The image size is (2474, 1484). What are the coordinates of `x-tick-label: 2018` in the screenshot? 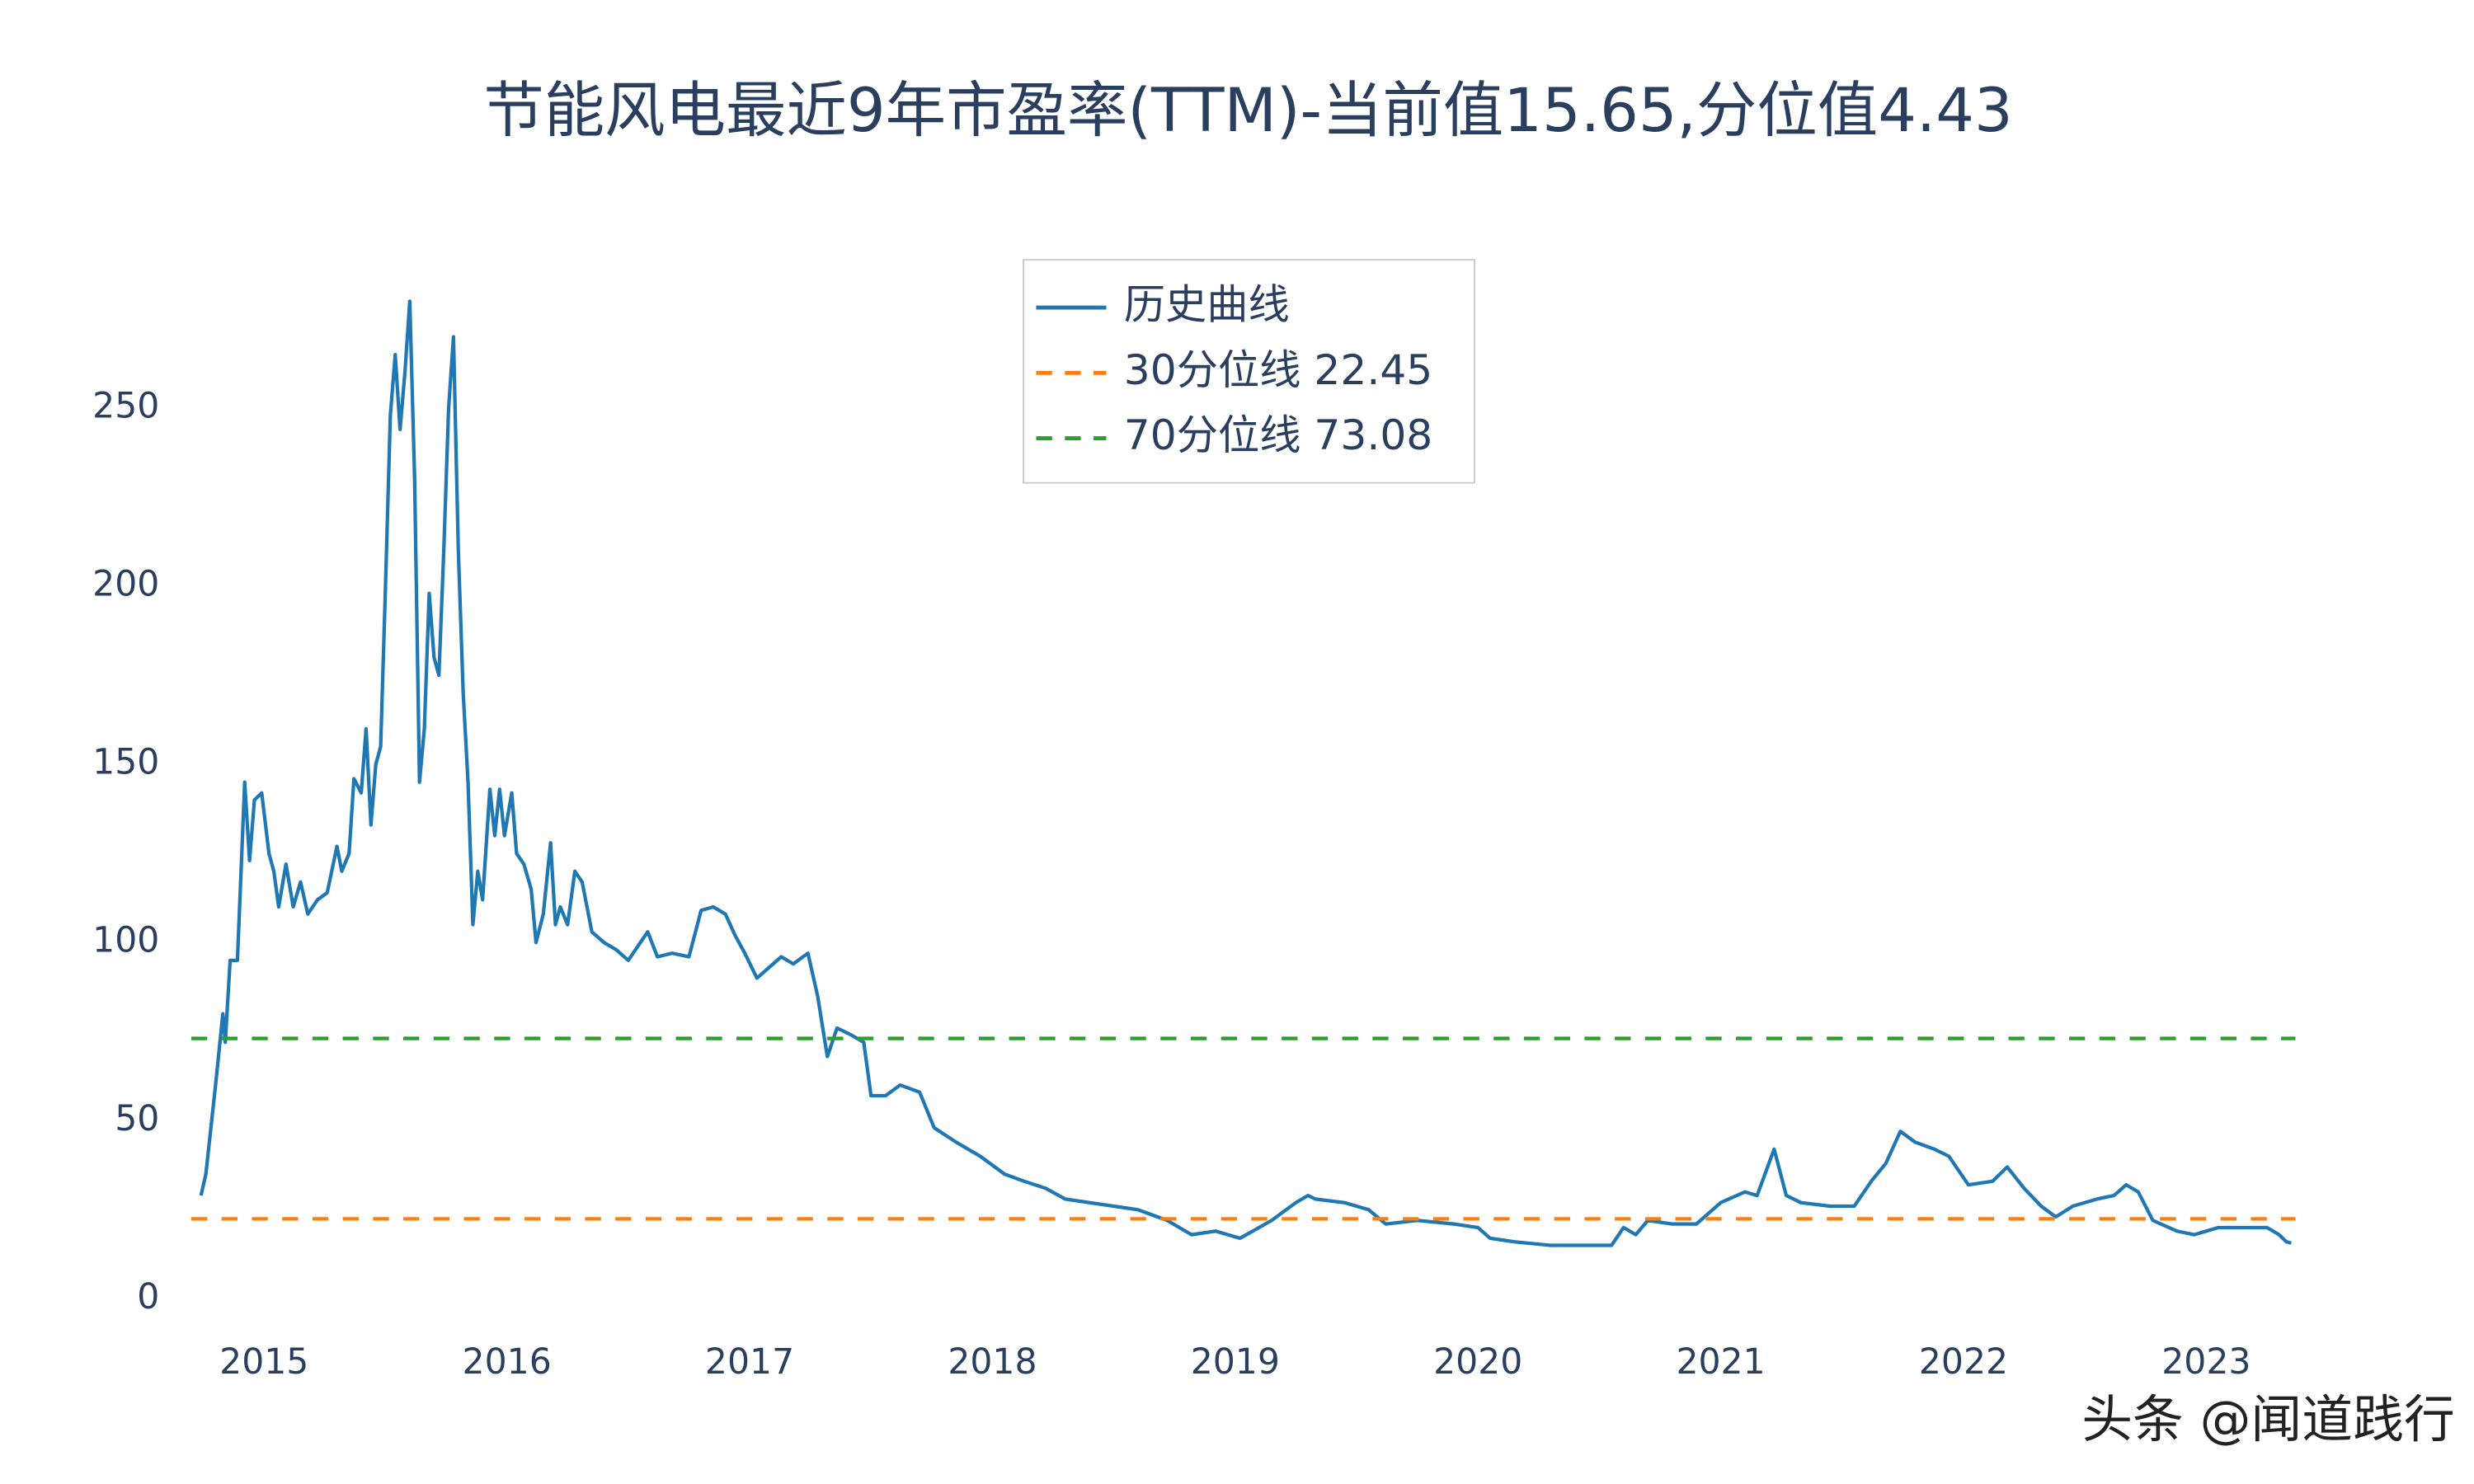 It's located at (992, 1362).